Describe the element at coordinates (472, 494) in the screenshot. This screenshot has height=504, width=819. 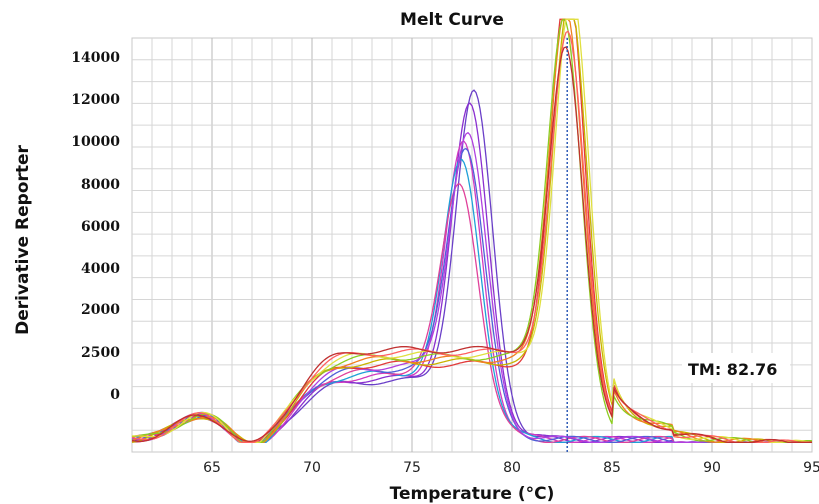
I see `x-axis-label: Temperature (°C)` at that location.